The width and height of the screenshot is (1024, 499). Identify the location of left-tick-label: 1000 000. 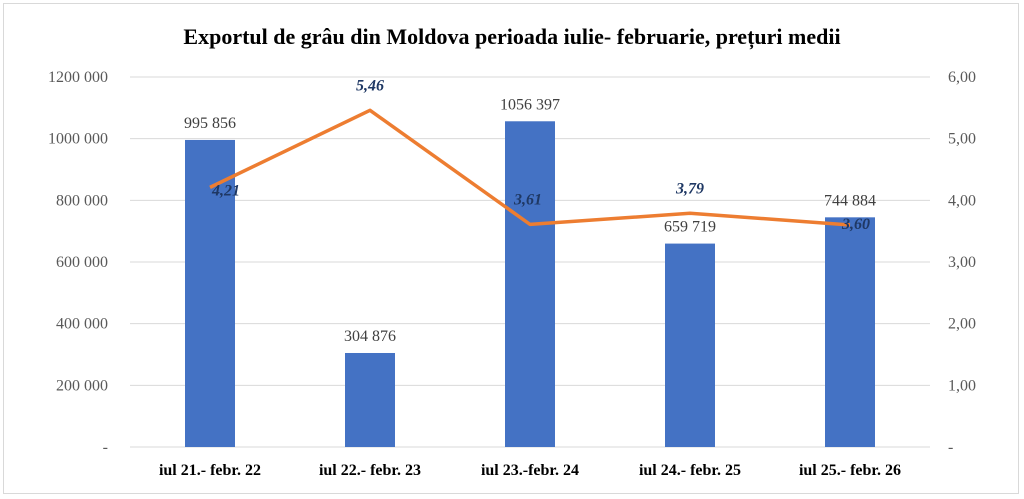
(78, 139).